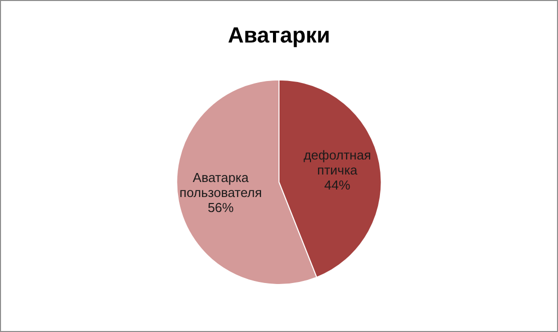  I want to click on chart-title: Аватарки, so click(279, 35).